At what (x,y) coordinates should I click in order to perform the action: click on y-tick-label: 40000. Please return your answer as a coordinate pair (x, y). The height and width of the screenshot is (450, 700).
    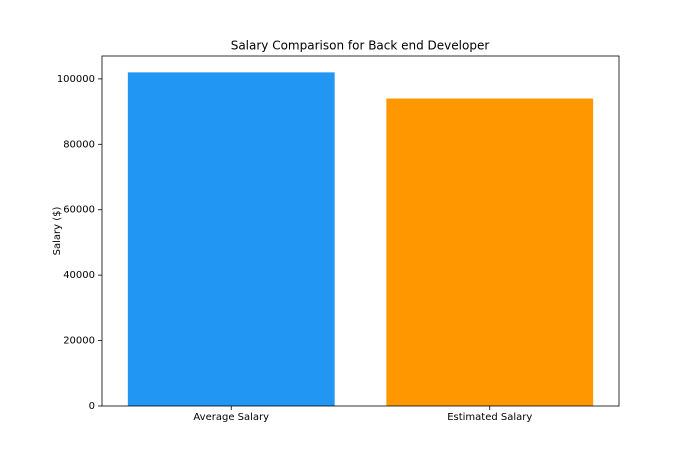
    Looking at the image, I should click on (79, 275).